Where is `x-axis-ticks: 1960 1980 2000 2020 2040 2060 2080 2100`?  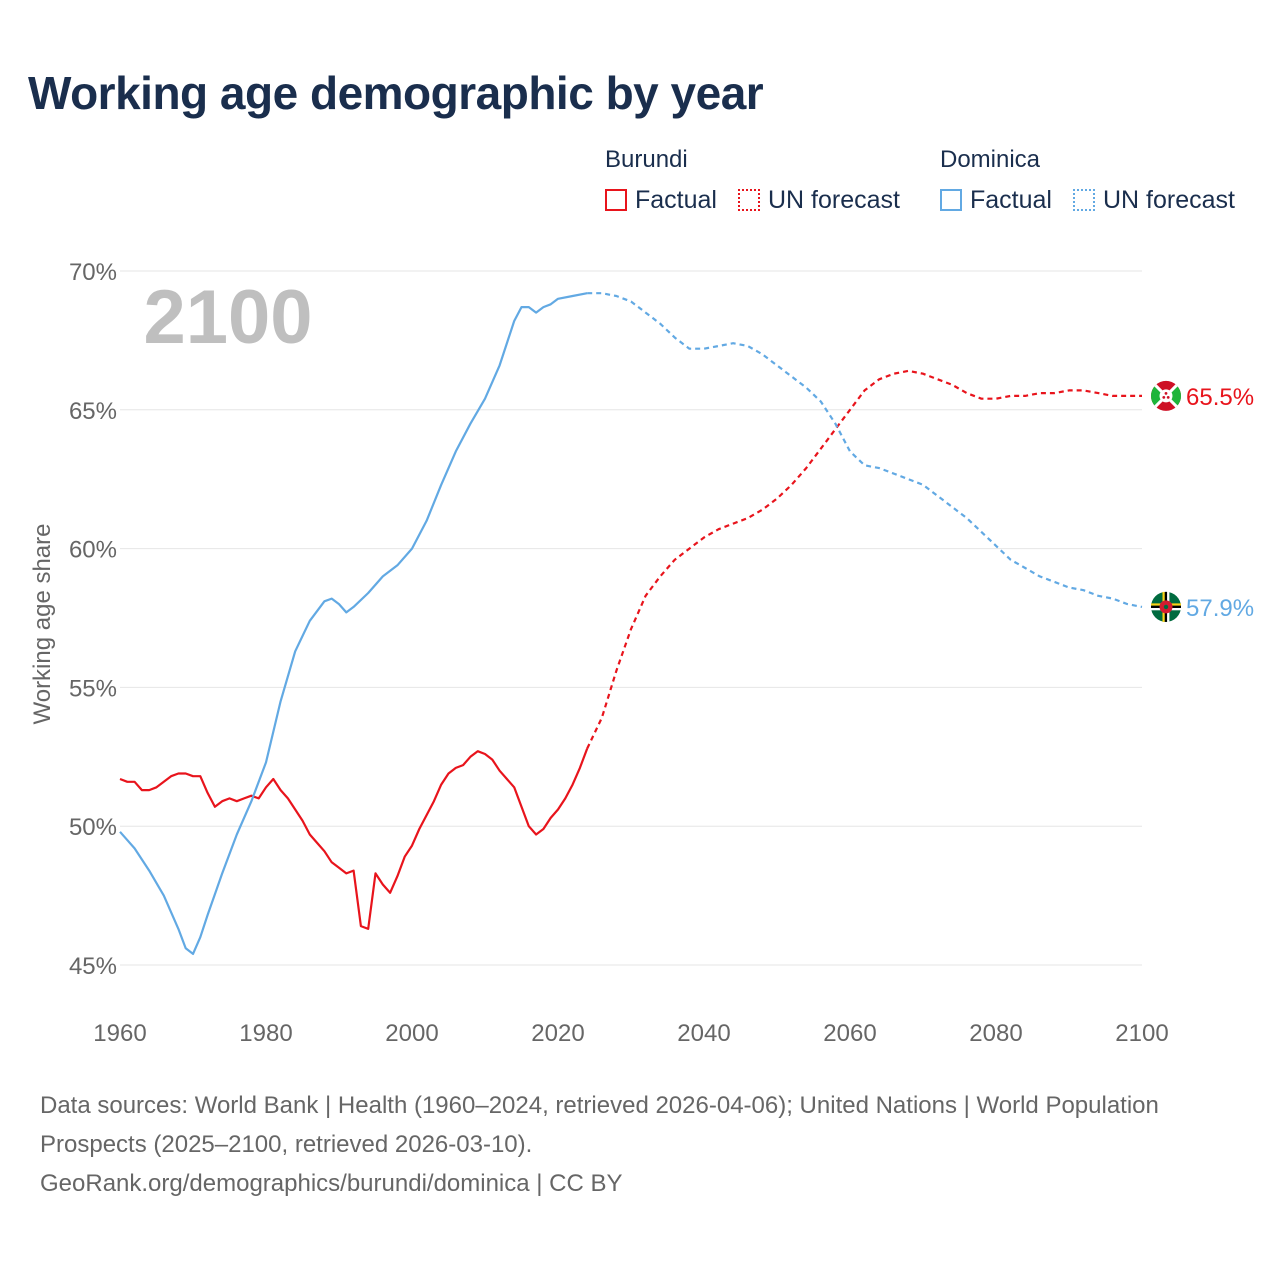
x-axis-ticks: 1960 1980 2000 2020 2040 2060 2080 2100 is located at coordinates (630, 1033).